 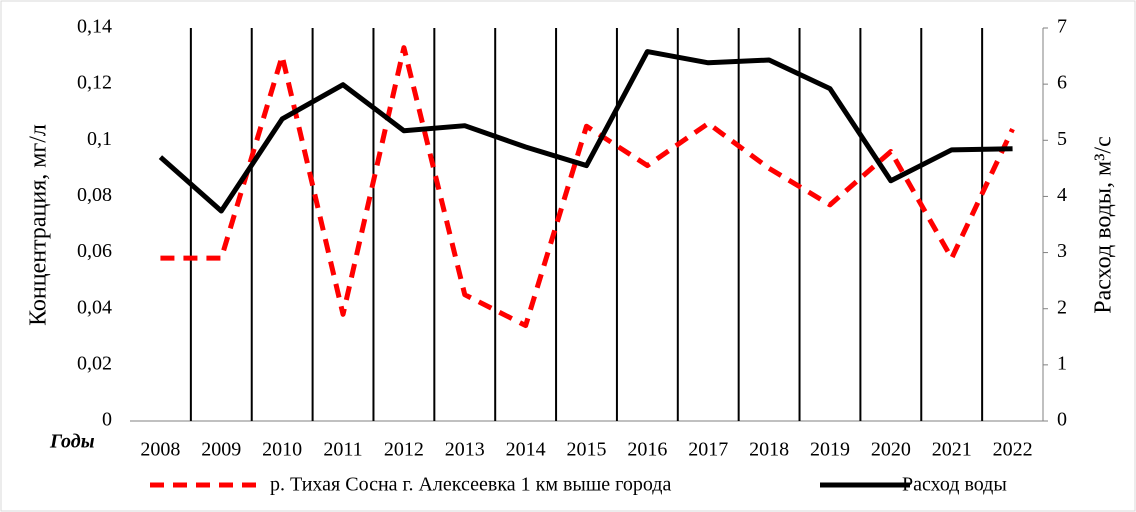 What do you see at coordinates (94, 83) in the screenshot?
I see `y-tick-label: 0,12` at bounding box center [94, 83].